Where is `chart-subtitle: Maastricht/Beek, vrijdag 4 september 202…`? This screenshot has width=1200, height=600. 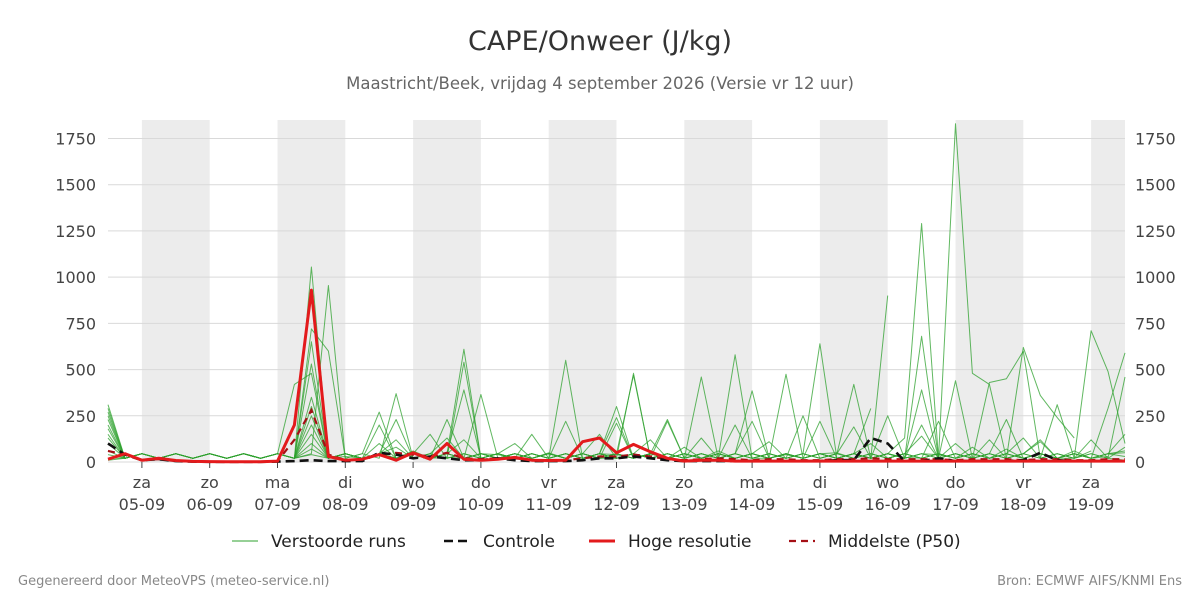
chart-subtitle: Maastricht/Beek, vrijdag 4 september 202… is located at coordinates (600, 83).